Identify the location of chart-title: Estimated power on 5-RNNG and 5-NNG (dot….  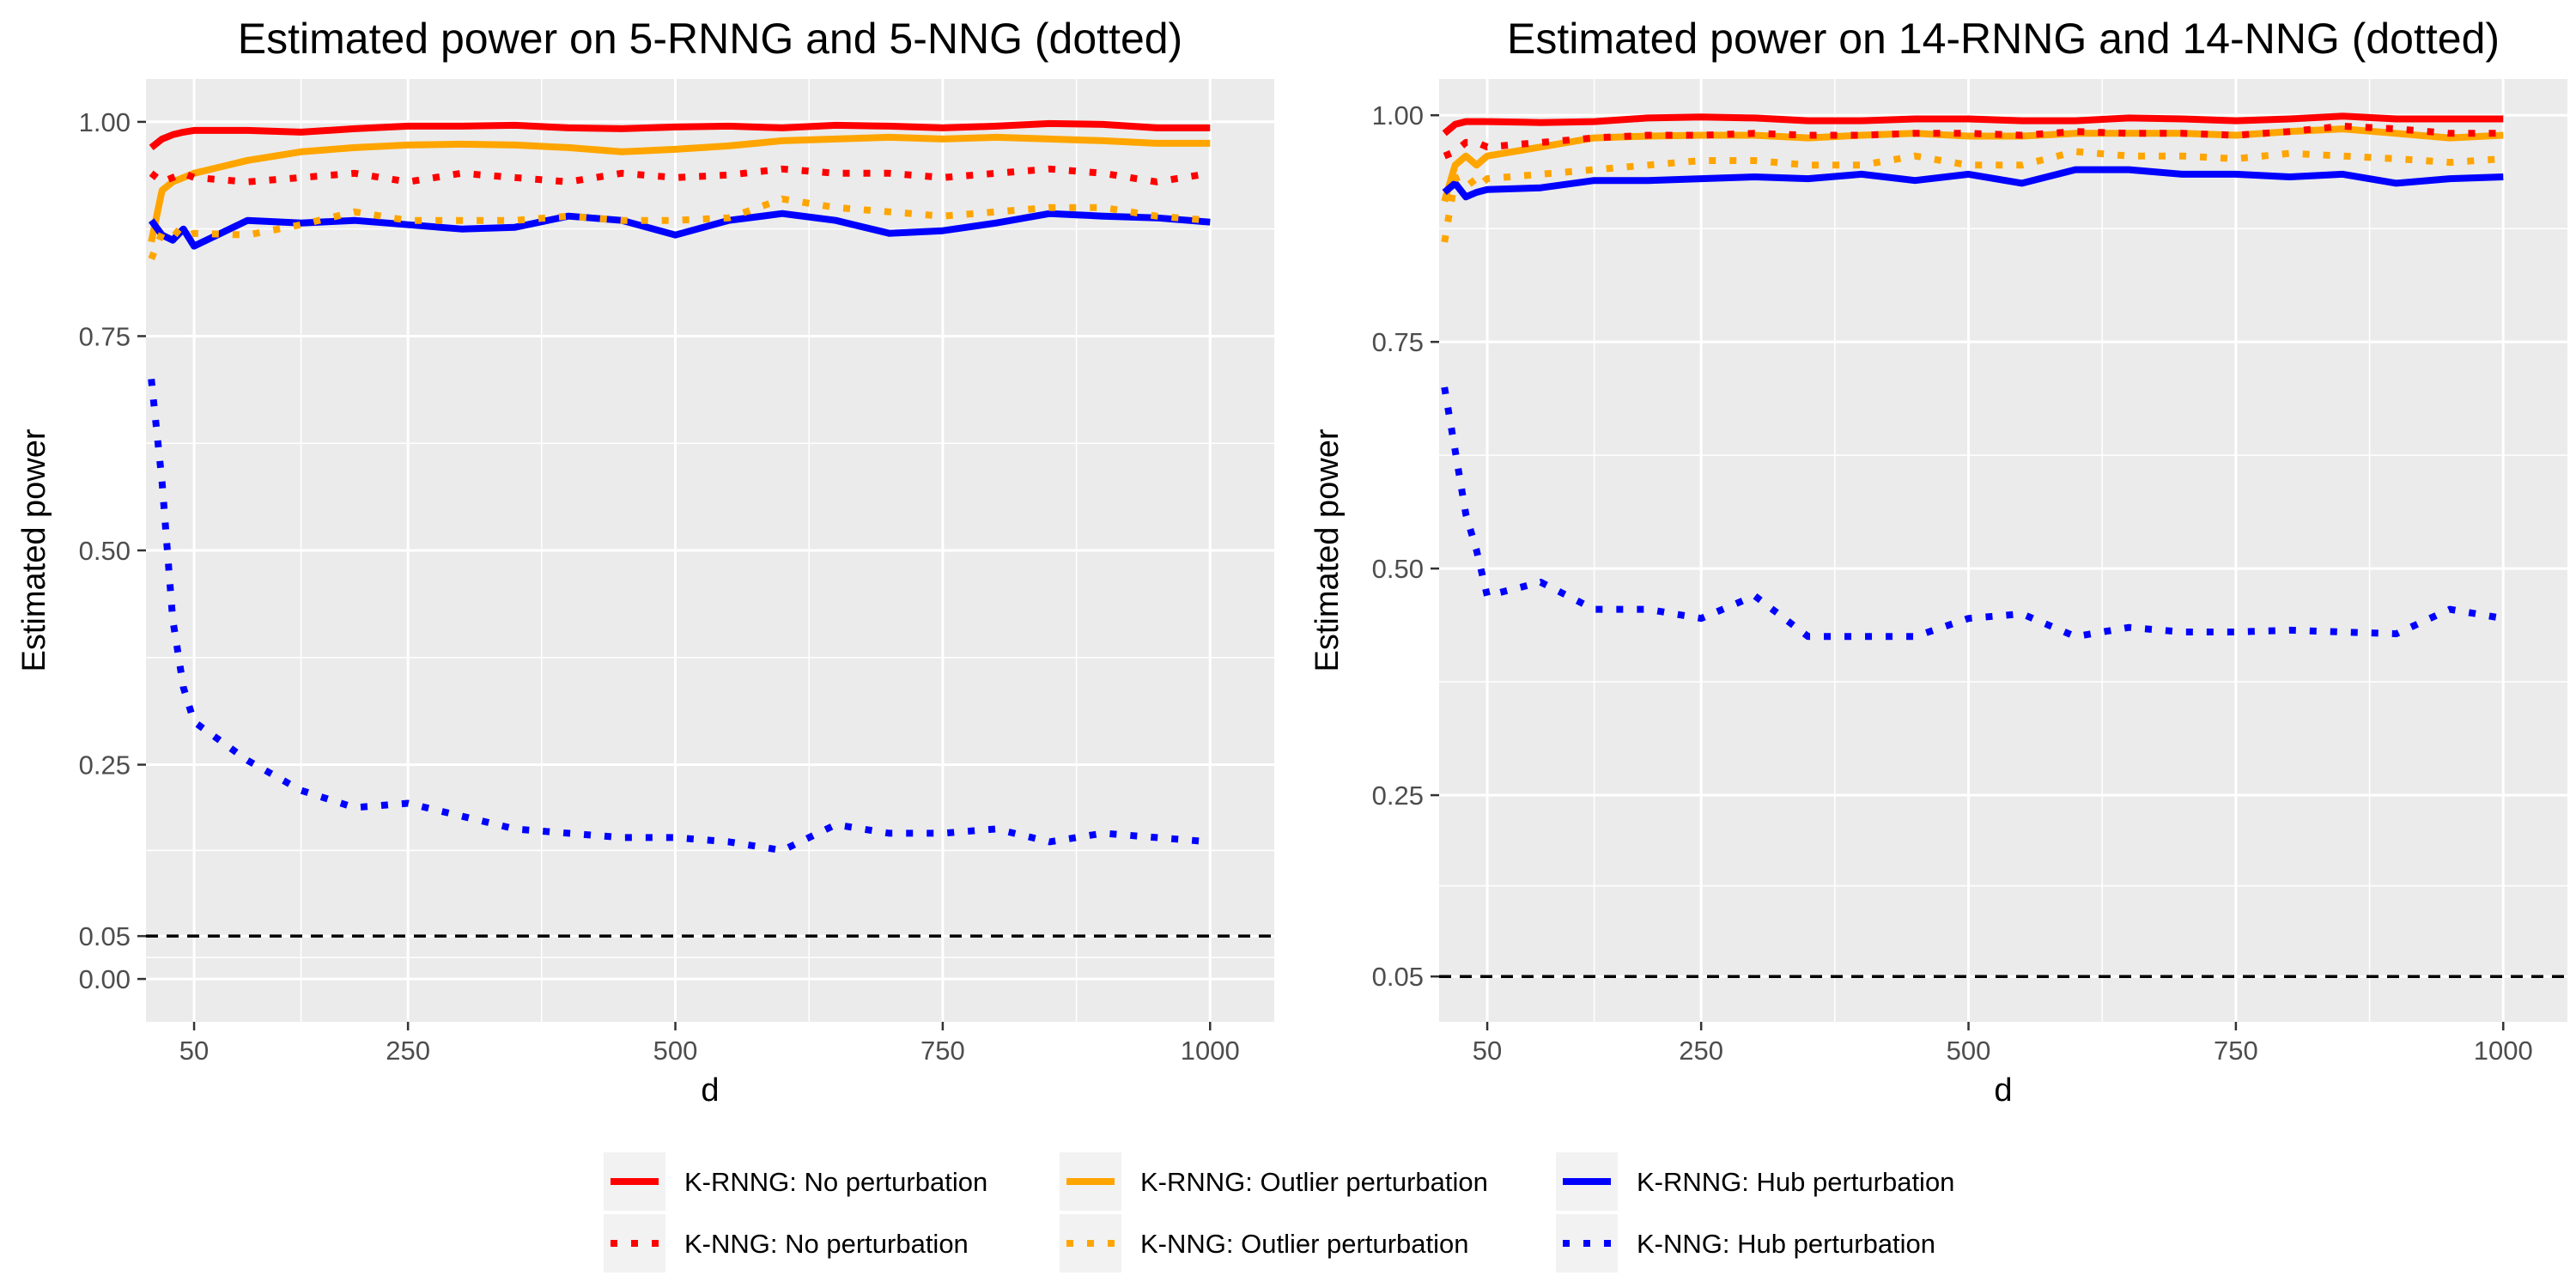
(710, 39).